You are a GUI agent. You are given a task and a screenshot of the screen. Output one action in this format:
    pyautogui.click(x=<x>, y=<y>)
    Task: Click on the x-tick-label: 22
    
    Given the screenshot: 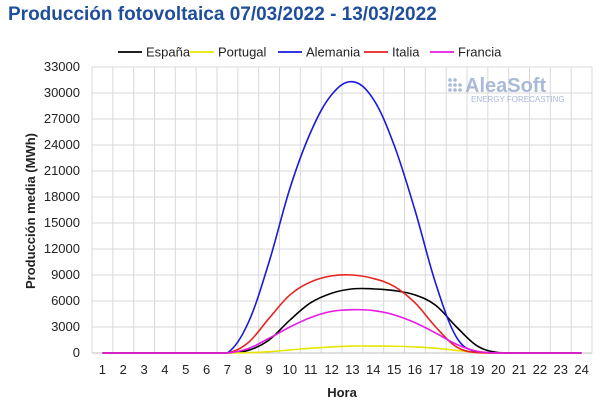 What is the action you would take?
    pyautogui.click(x=540, y=369)
    